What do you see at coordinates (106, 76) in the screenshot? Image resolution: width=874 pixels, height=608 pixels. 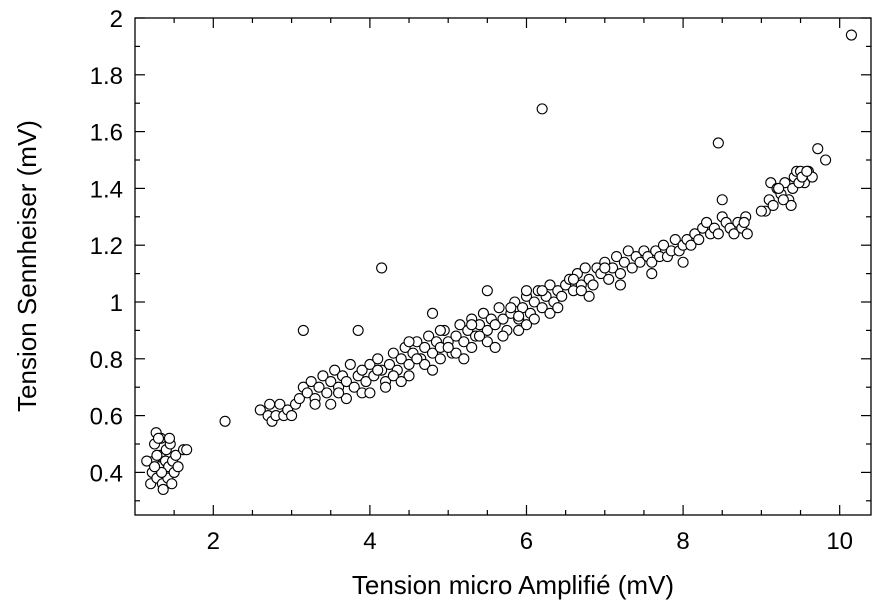 I see `y-tick-label: 1.8` at bounding box center [106, 76].